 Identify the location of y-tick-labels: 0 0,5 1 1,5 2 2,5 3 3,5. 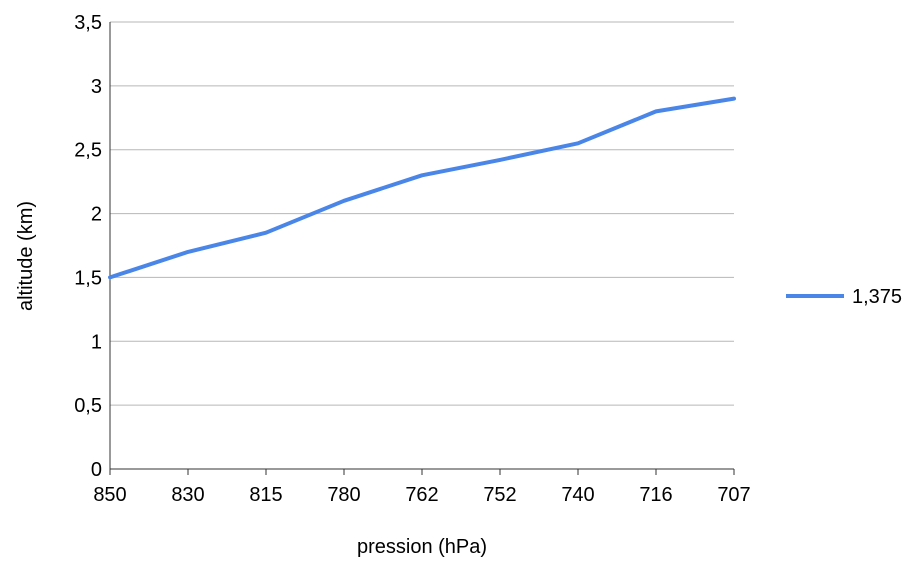
(88, 246).